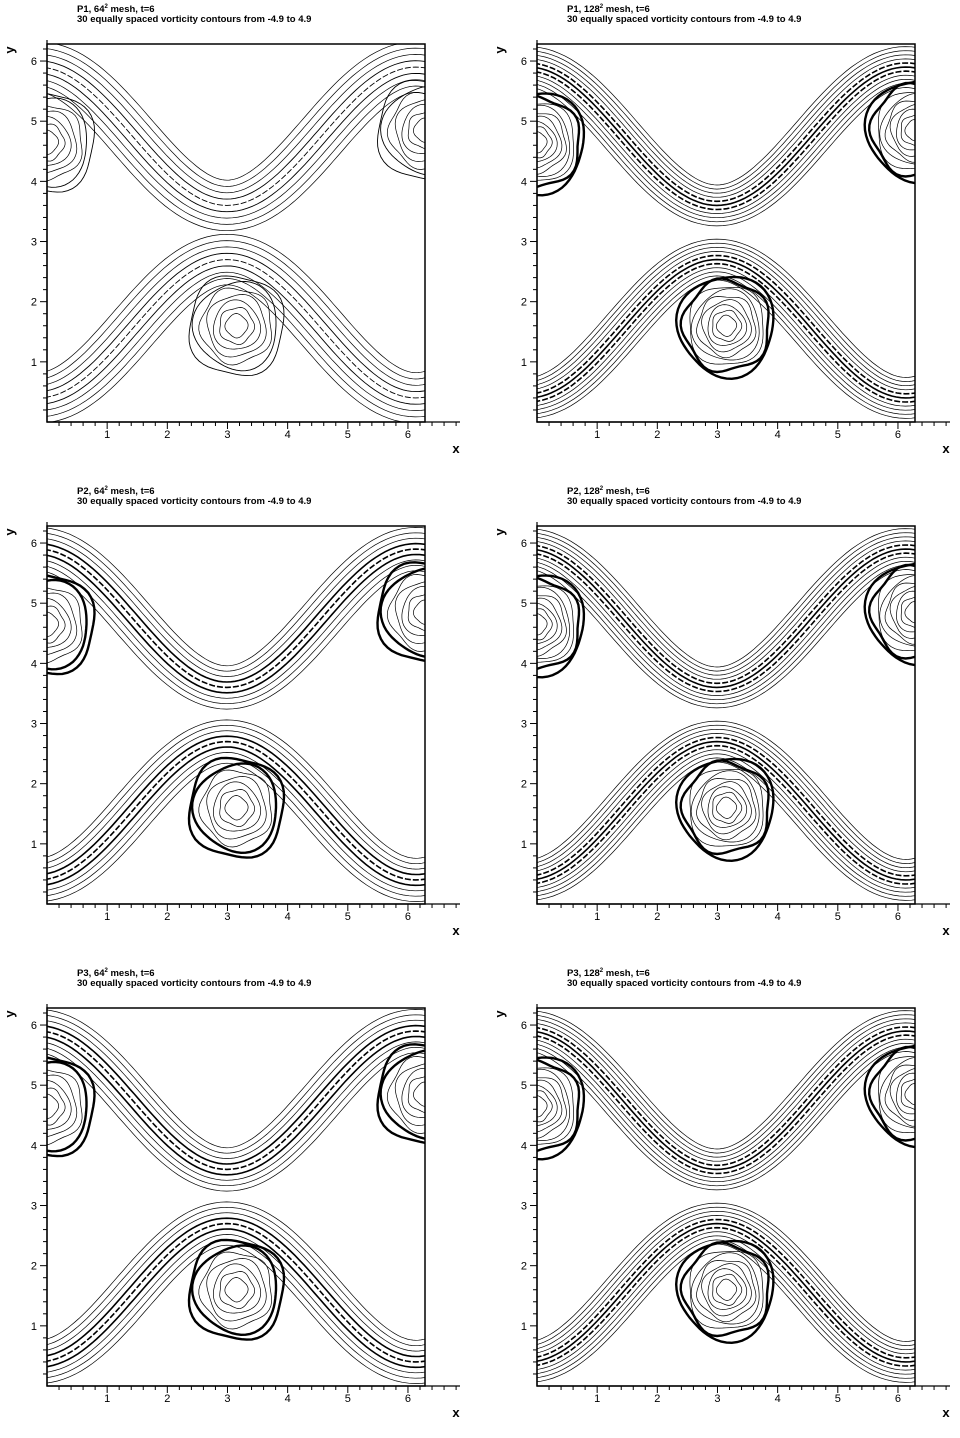 Image resolution: width=960 pixels, height=1438 pixels. What do you see at coordinates (106, 971) in the screenshot?
I see `mesh-exponent: 2` at bounding box center [106, 971].